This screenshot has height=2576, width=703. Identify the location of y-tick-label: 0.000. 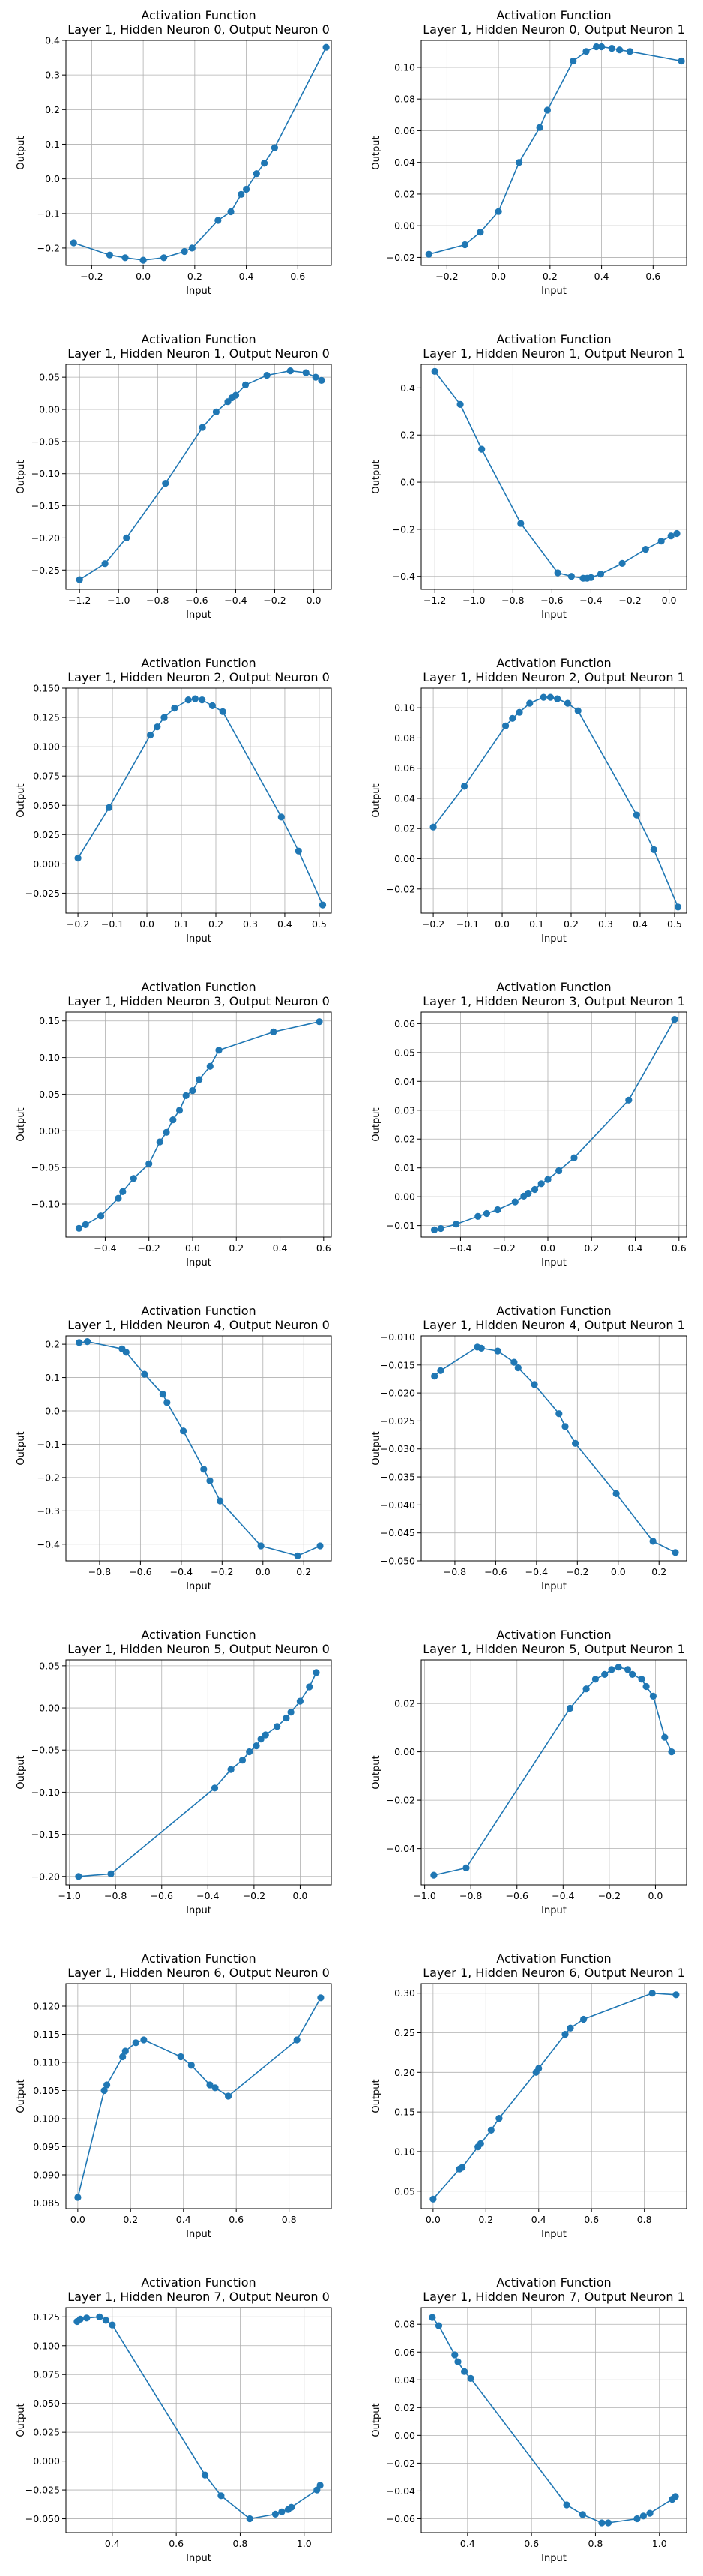
(46, 2461).